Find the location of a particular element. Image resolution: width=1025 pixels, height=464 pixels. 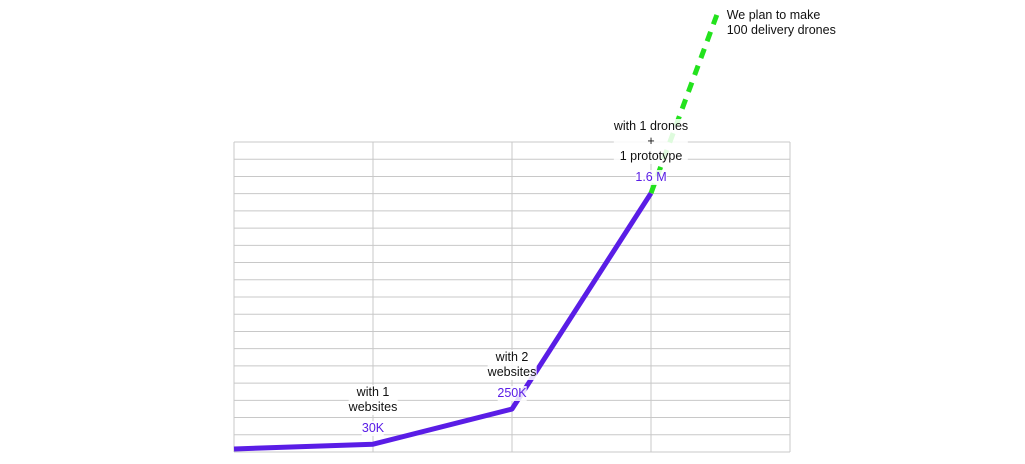

category-label: with 1 websites is located at coordinates (373, 400).